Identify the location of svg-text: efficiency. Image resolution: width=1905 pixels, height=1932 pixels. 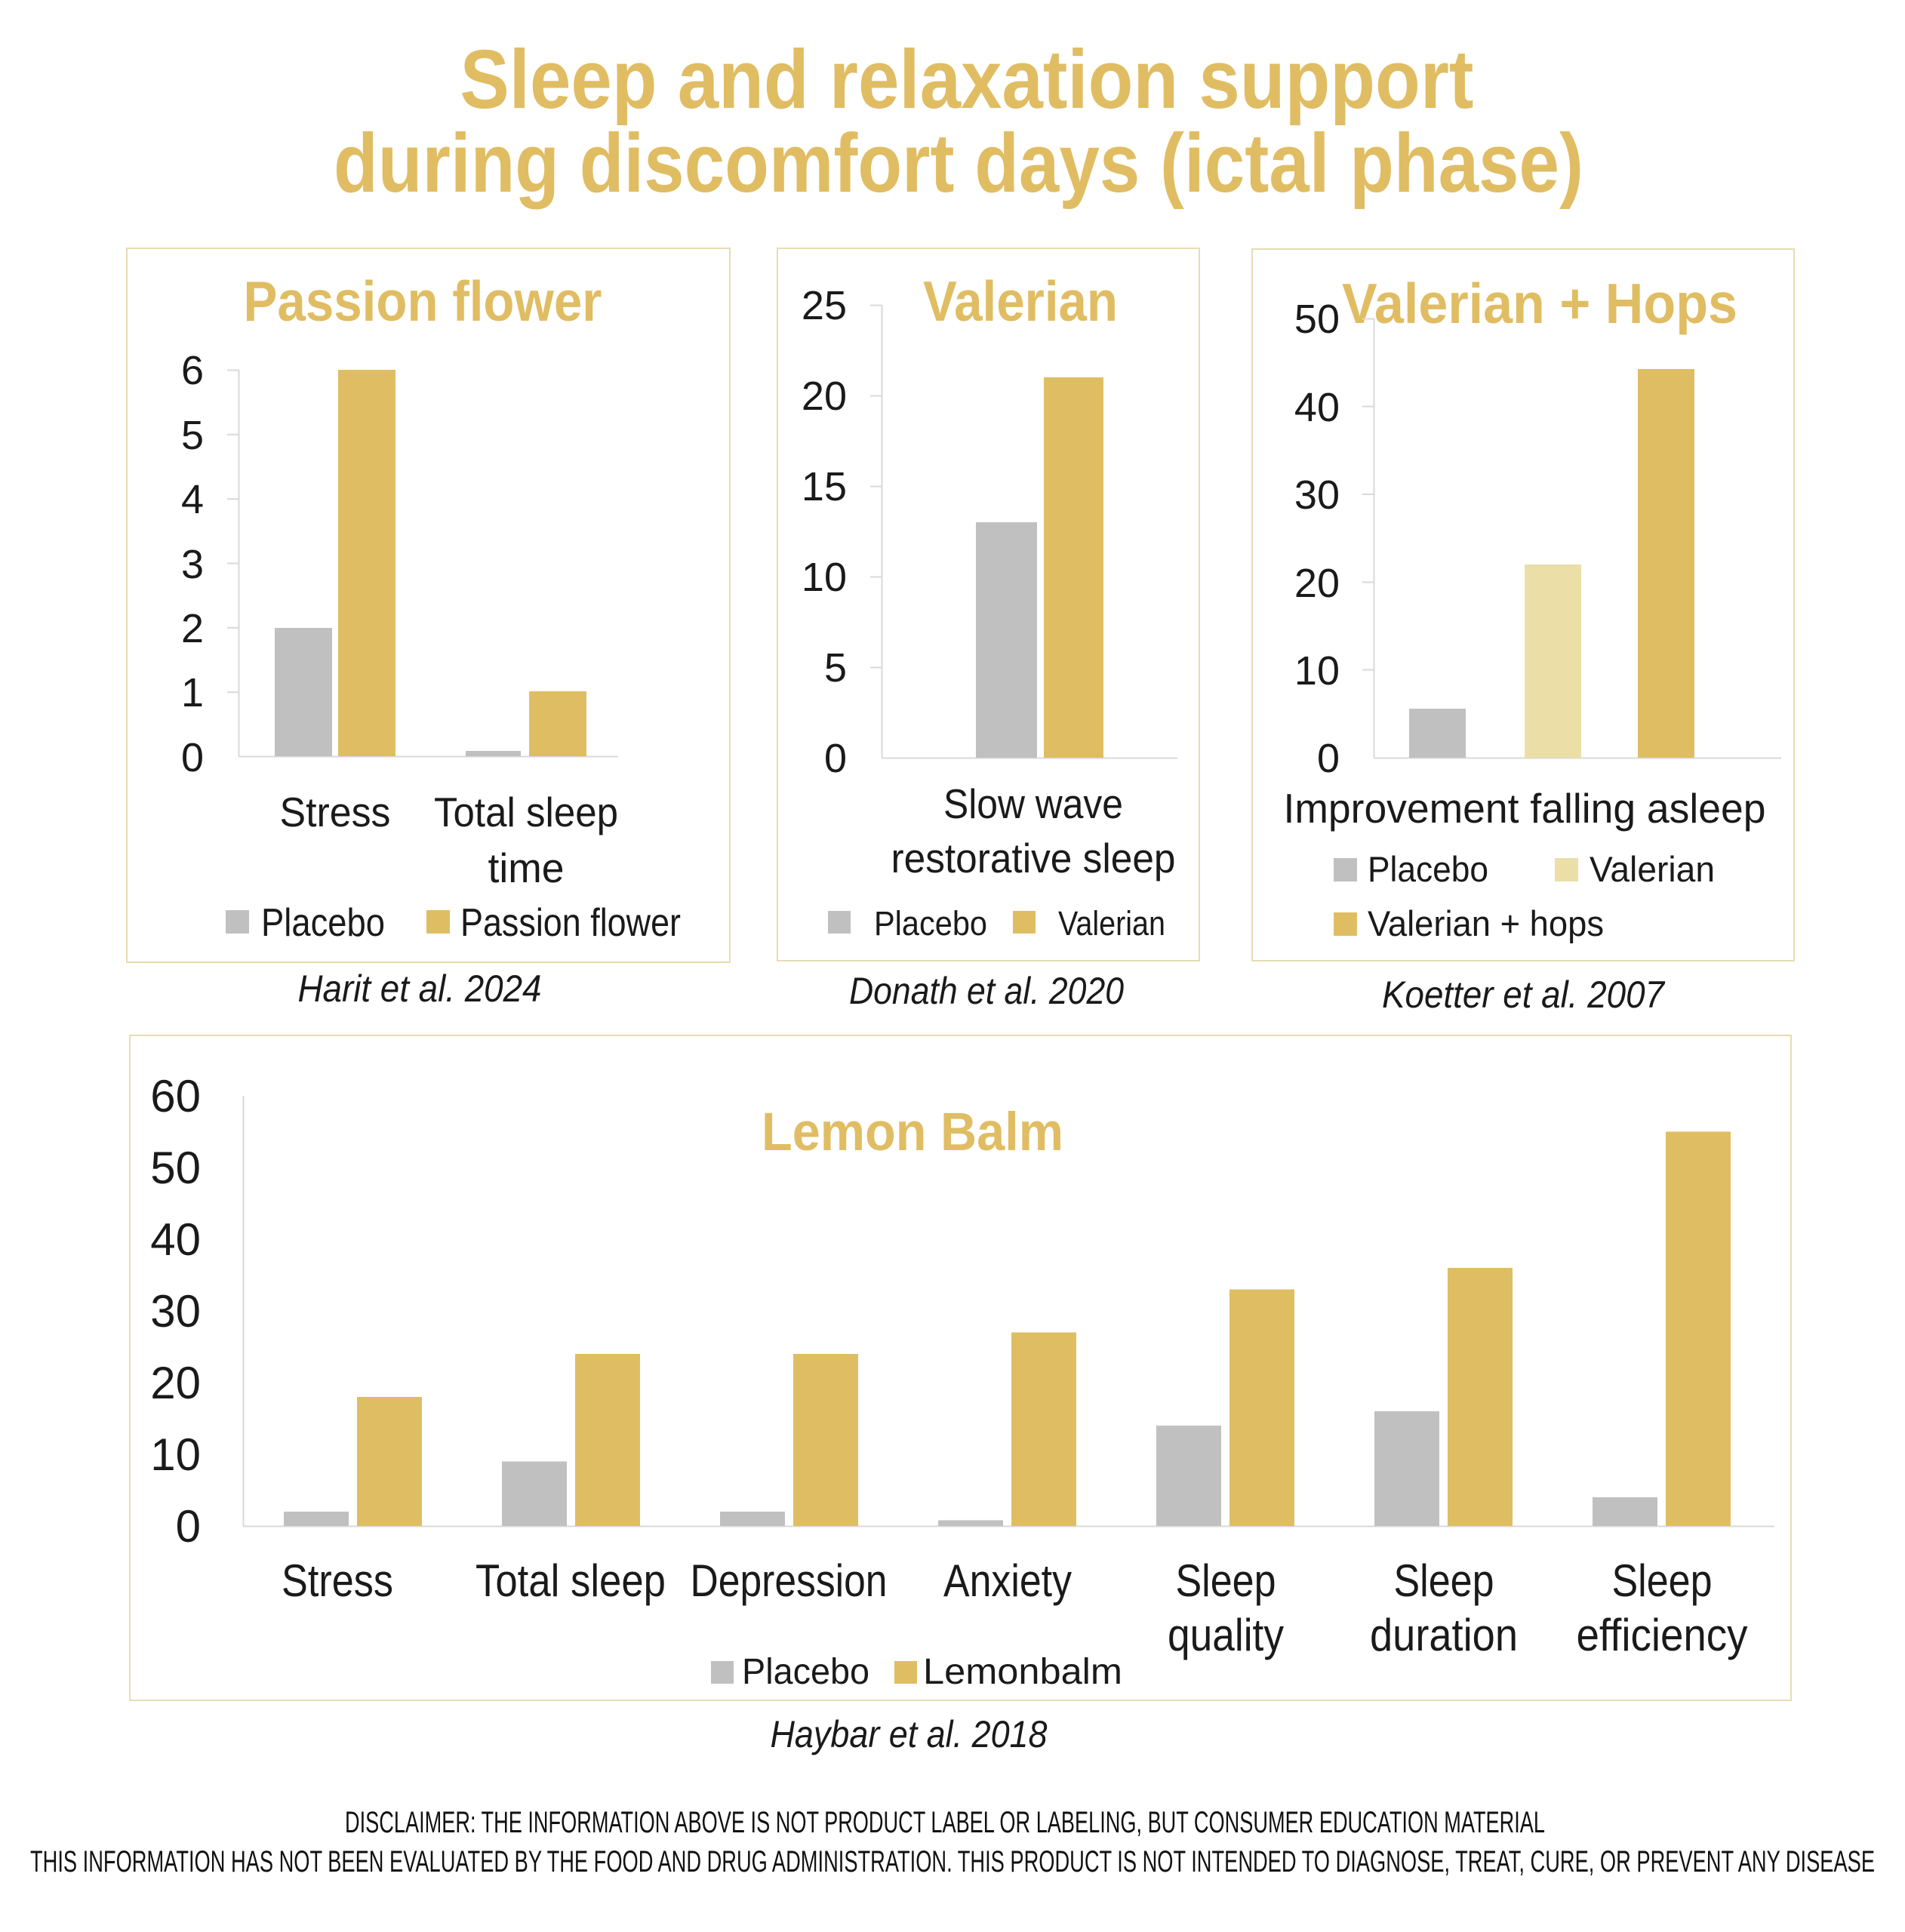
(1662, 1635).